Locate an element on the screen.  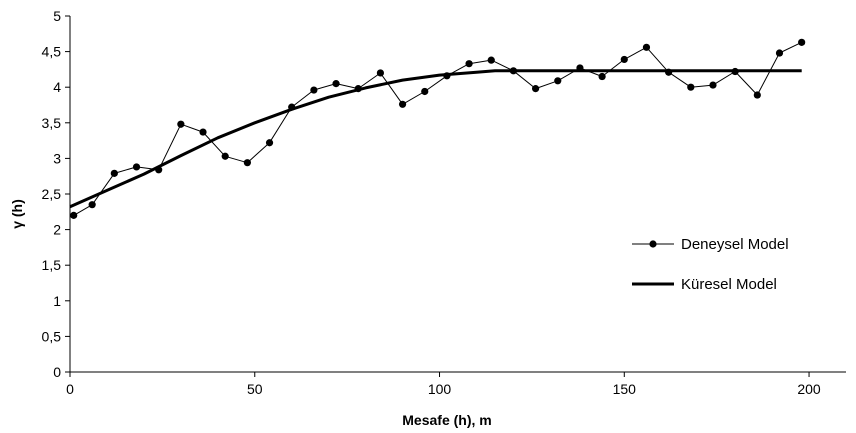
x-axis-title: Mesafe (h), m is located at coordinates (446, 420).